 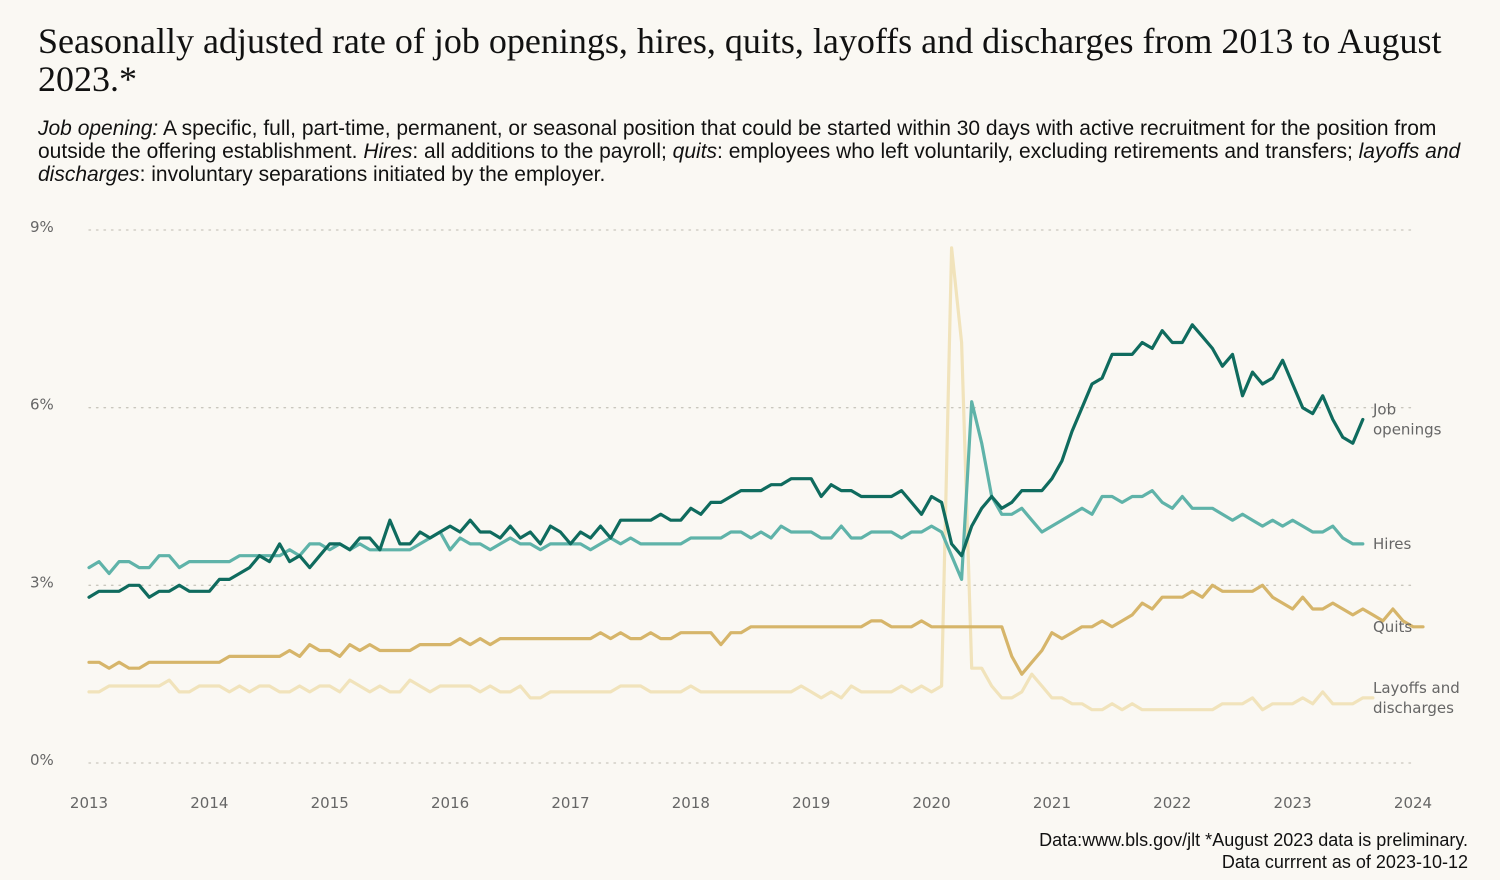 I want to click on x-tick-label: 2016, so click(x=450, y=803).